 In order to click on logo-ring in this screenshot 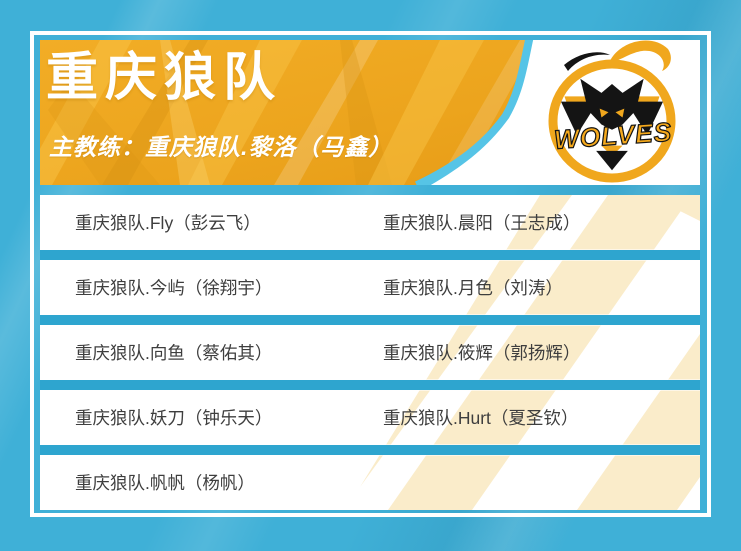, I will do `click(612, 121)`.